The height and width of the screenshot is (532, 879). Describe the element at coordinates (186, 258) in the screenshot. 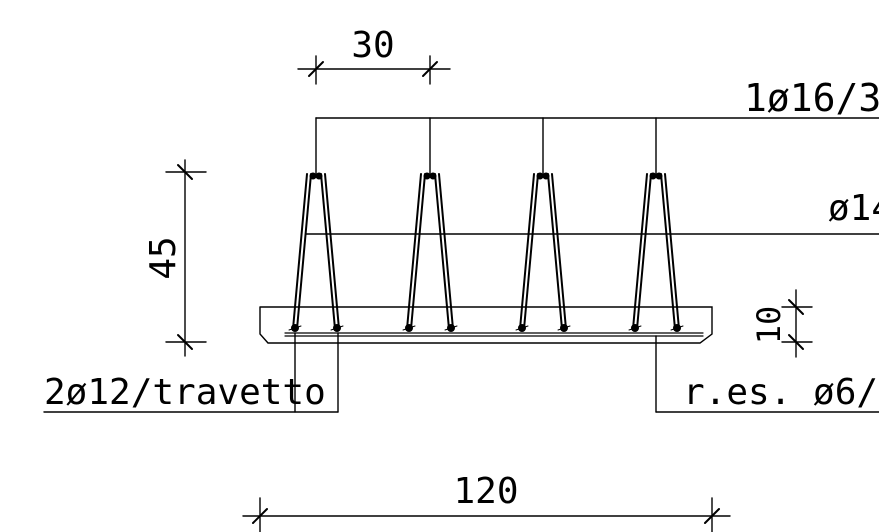

I see `rib-height-dimension` at that location.